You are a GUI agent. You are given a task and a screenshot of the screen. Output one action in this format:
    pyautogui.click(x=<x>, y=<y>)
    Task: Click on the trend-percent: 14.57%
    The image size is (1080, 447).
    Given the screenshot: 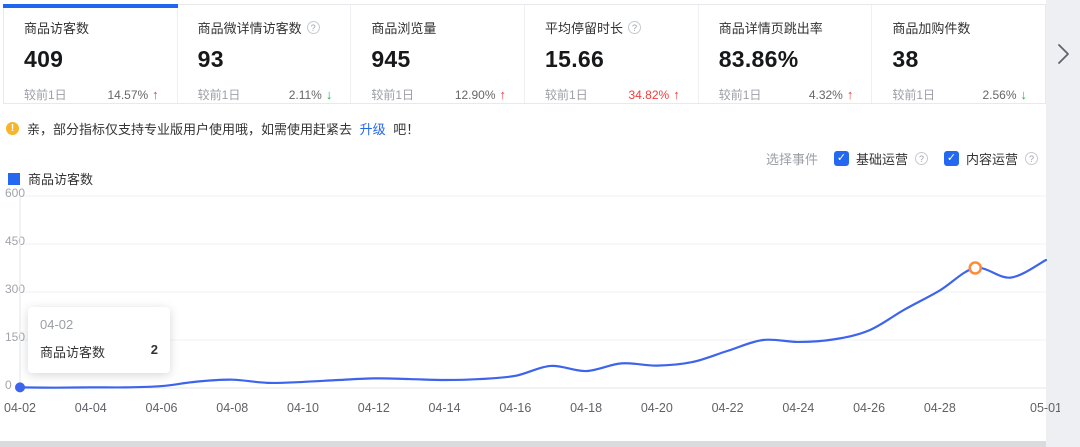 What is the action you would take?
    pyautogui.click(x=128, y=94)
    